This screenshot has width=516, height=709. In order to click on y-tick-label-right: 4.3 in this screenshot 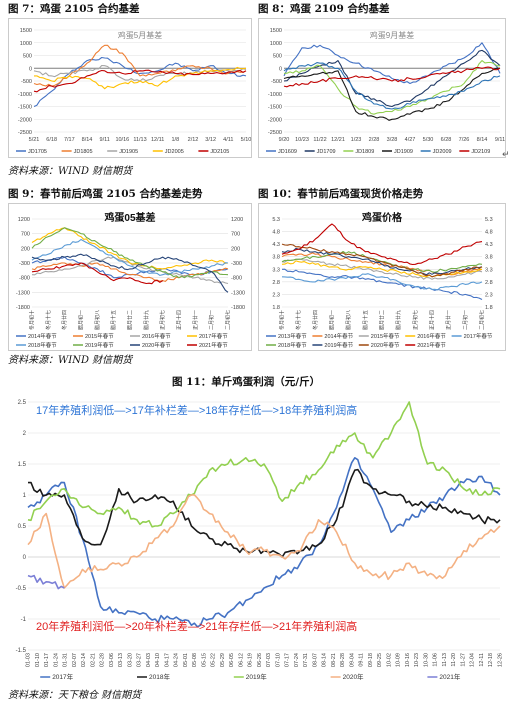, I will do `click(489, 245)`.